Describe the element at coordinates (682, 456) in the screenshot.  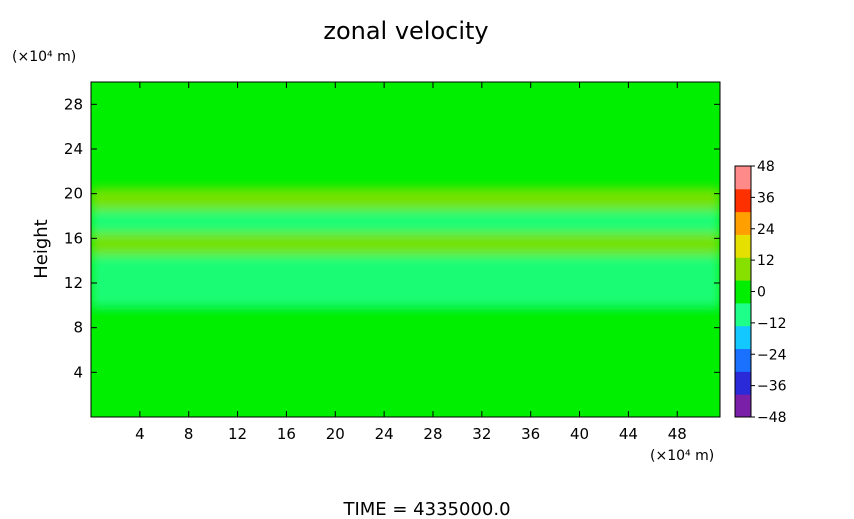
I see `x-unit-label: (×10⁴ m)` at that location.